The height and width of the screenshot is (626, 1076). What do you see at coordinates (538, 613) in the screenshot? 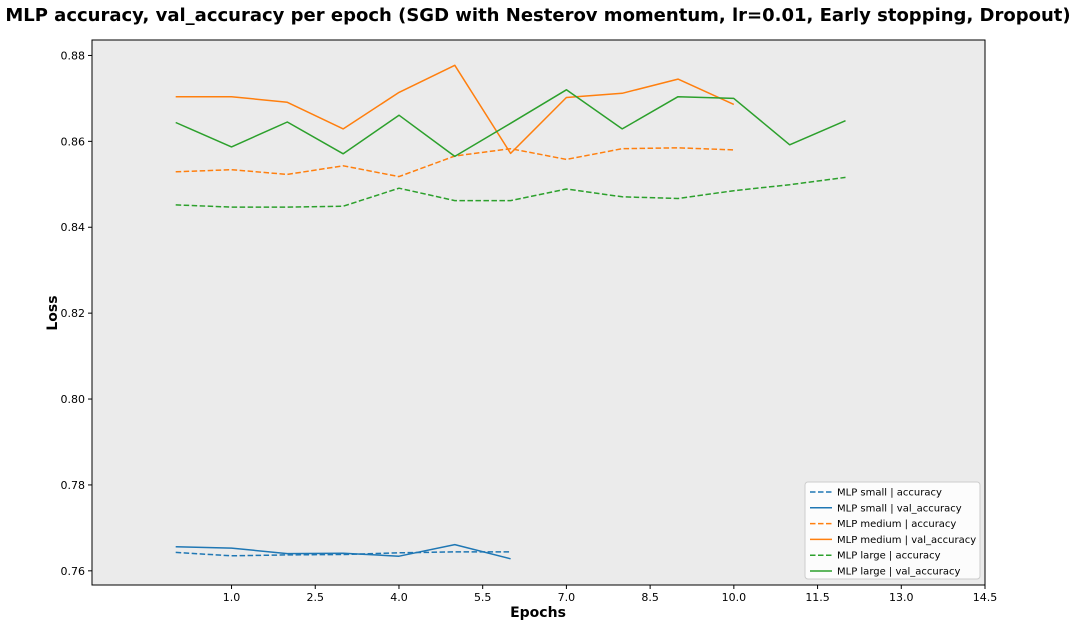
I see `x-axis-label: Epochs` at bounding box center [538, 613].